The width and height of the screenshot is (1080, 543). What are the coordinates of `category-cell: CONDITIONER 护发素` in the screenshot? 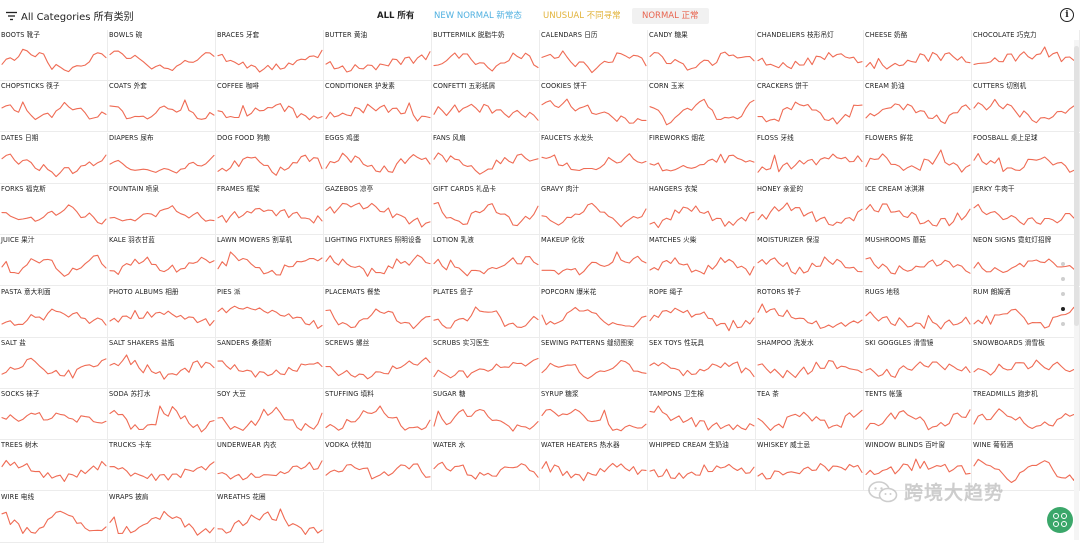 It's located at (378, 107).